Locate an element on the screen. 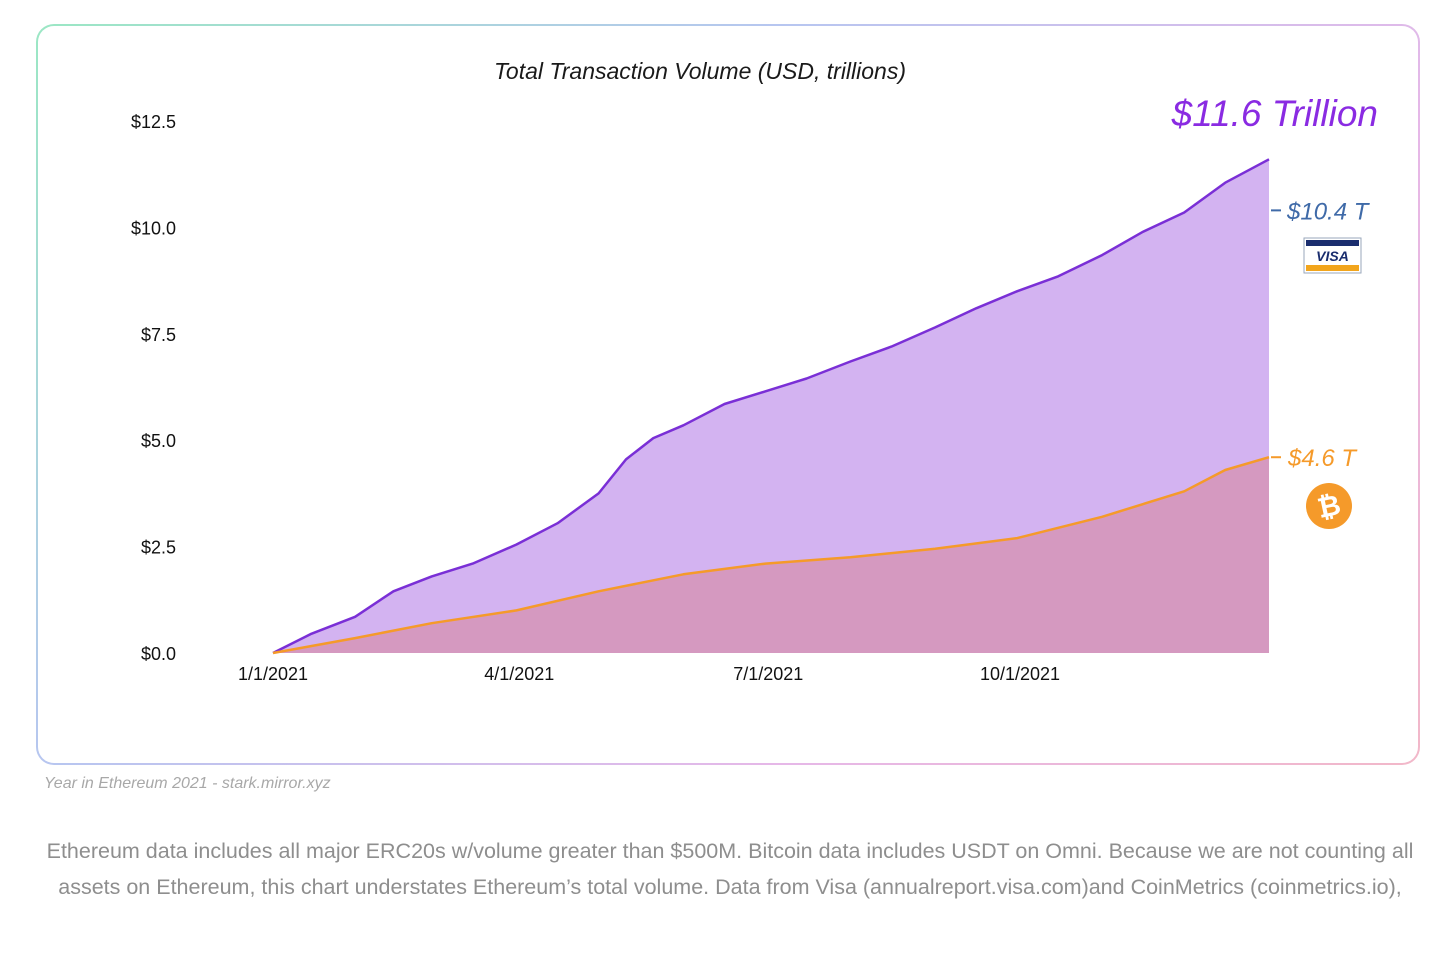 This screenshot has height=960, width=1456. total-volume-label: $11.6 Trillion is located at coordinates (1274, 113).